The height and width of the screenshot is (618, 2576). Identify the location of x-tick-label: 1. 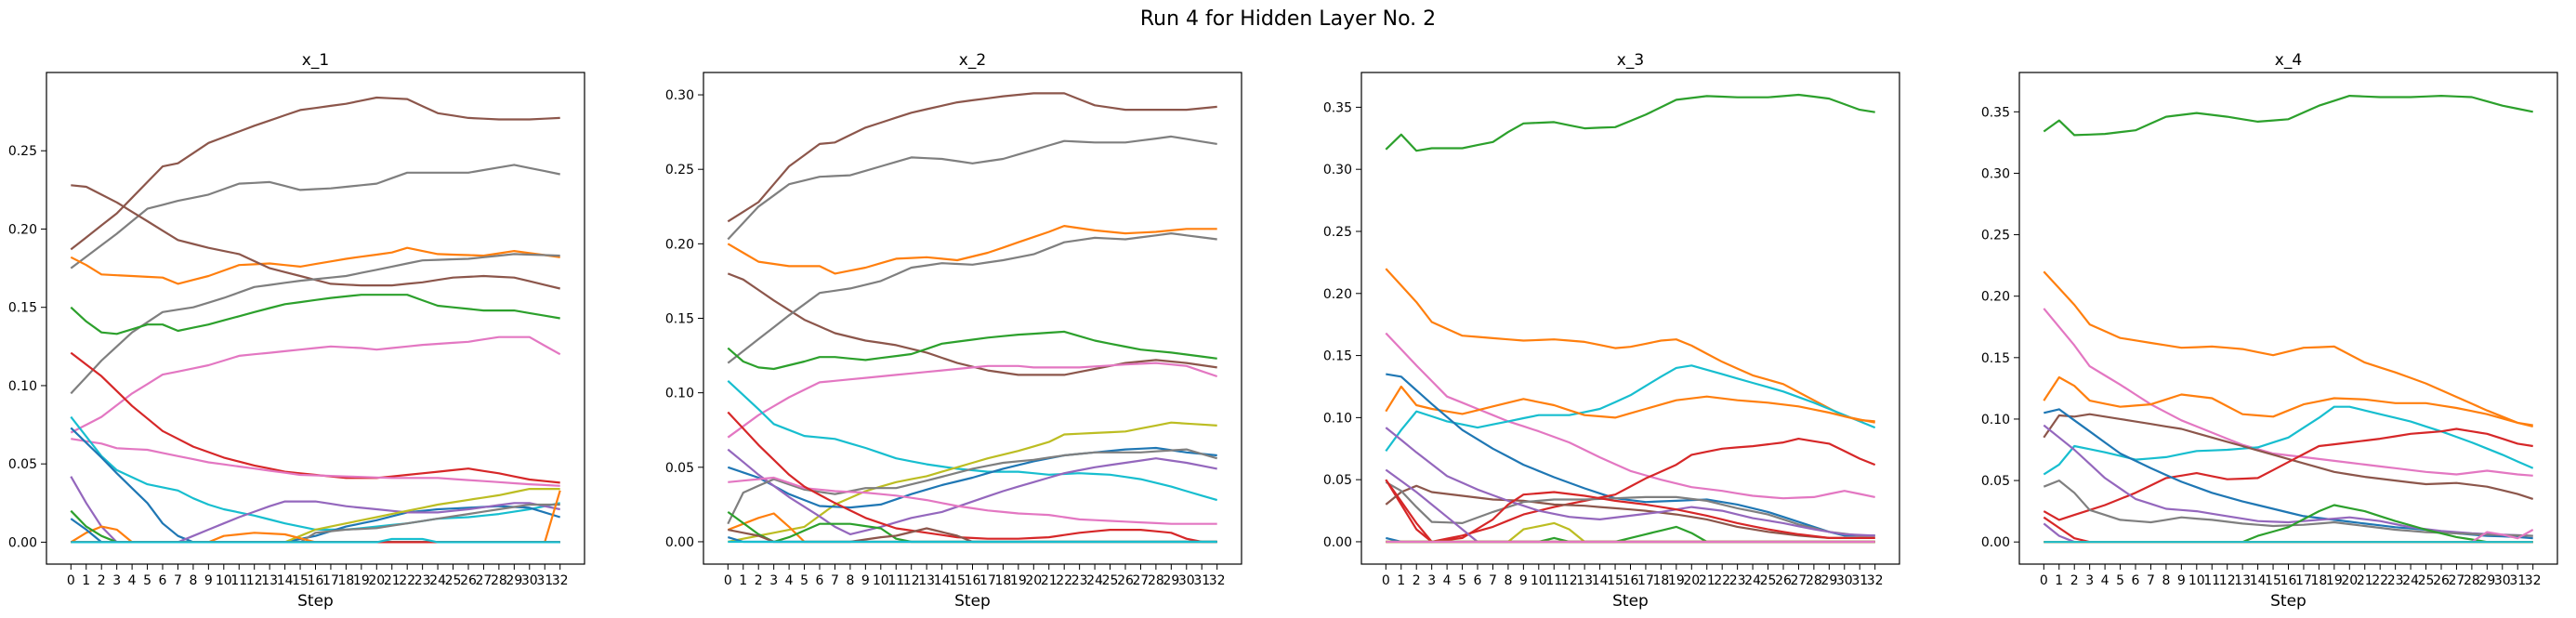
(86, 580).